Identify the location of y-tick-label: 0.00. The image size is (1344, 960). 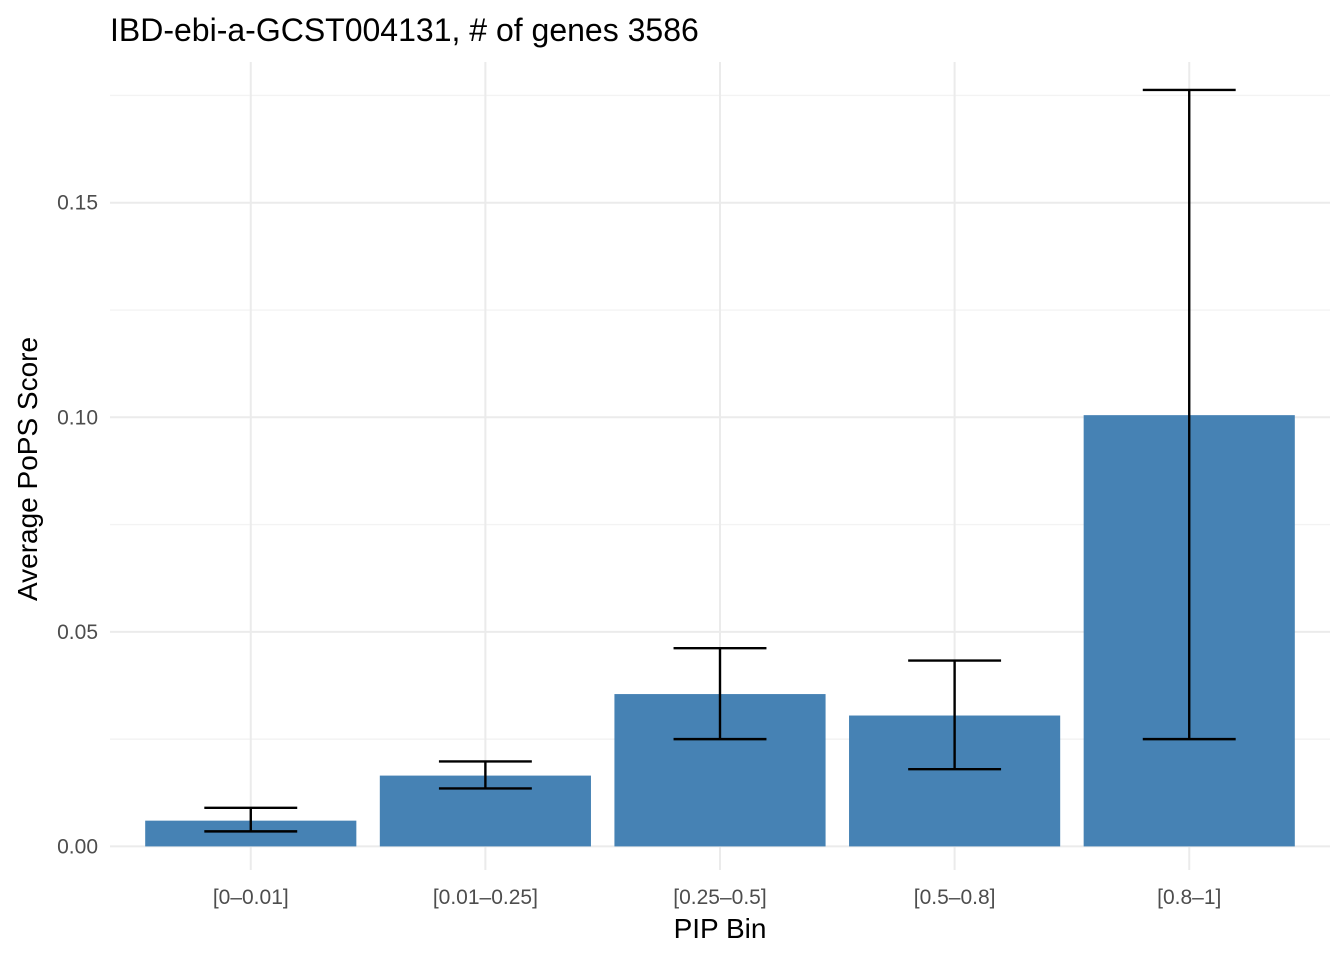
(77, 846).